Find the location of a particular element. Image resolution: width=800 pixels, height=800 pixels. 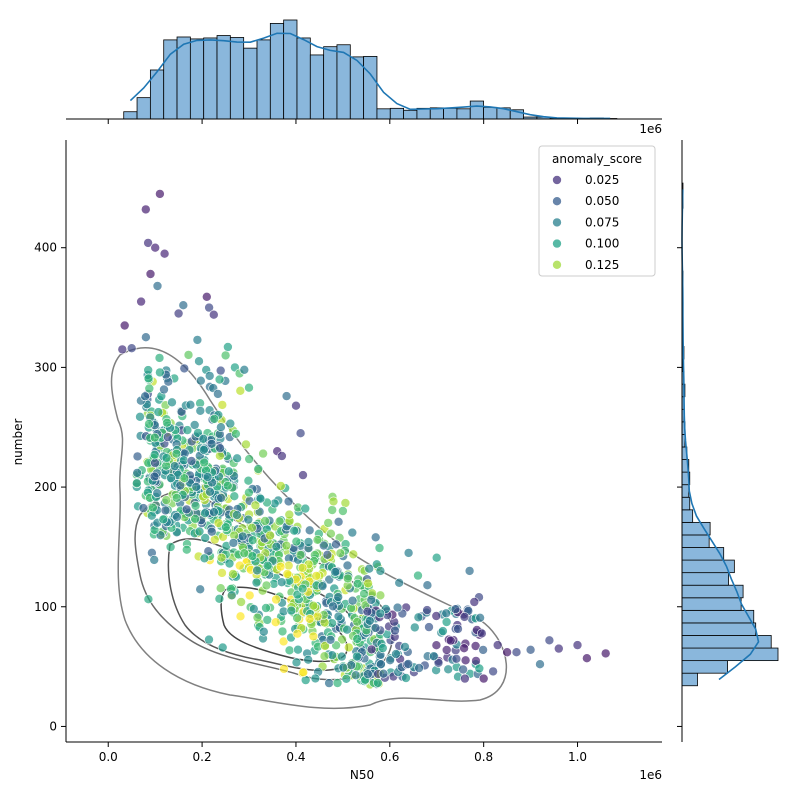

top-offset-label: 1e6 is located at coordinates (650, 129).